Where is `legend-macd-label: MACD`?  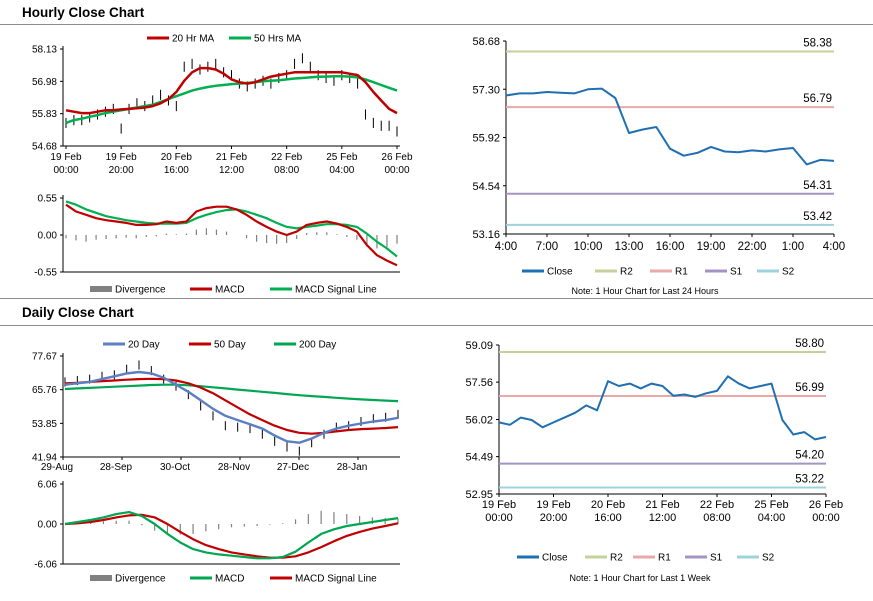
legend-macd-label: MACD is located at coordinates (229, 579).